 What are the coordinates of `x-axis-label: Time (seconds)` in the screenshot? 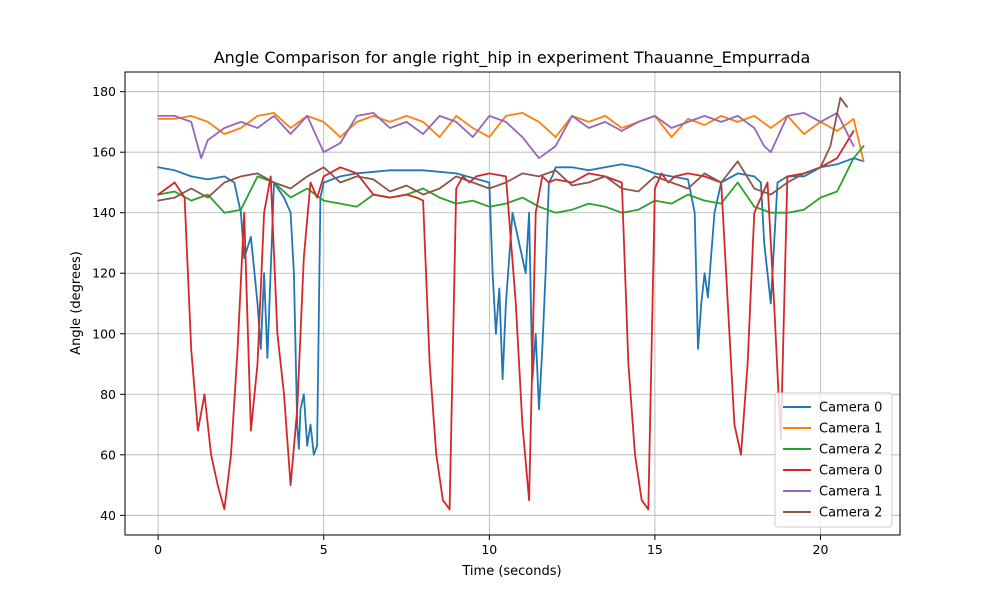 It's located at (511, 571).